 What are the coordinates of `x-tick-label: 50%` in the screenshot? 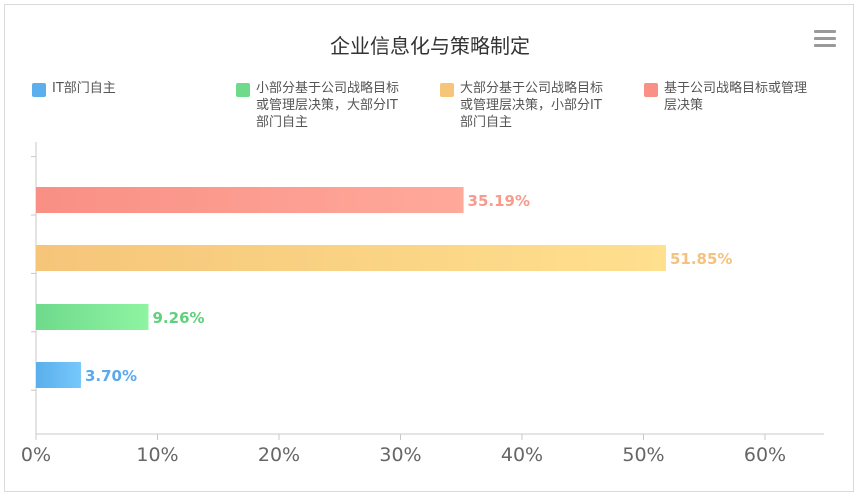 It's located at (643, 455).